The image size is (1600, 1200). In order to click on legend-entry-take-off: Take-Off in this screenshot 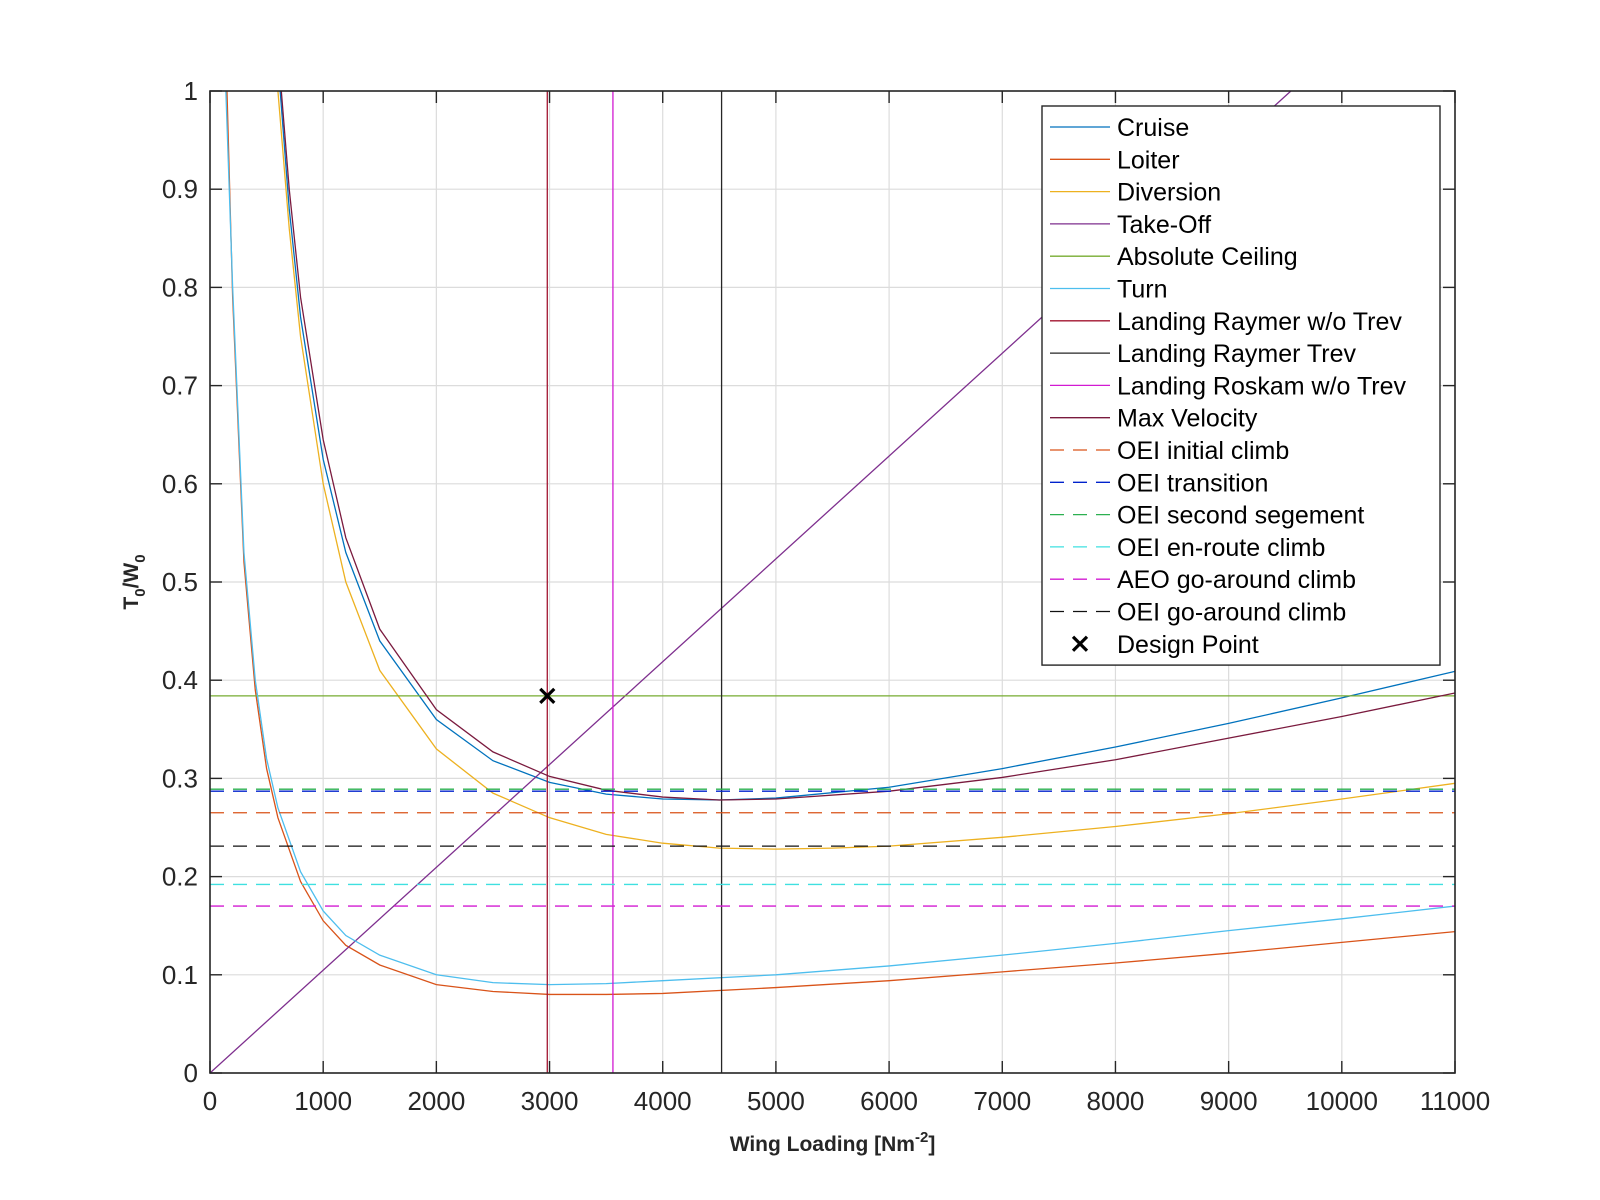, I will do `click(1130, 225)`.